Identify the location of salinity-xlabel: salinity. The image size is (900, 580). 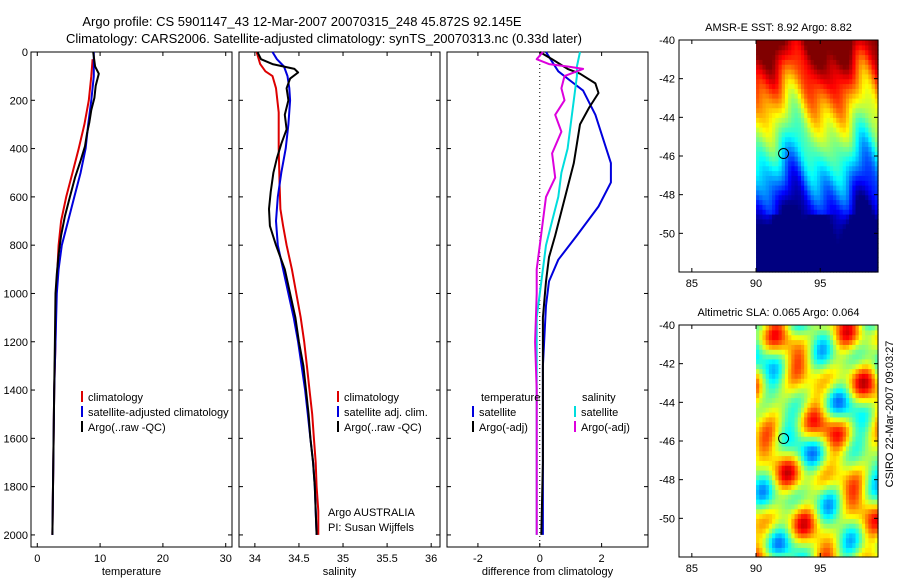
(340, 572).